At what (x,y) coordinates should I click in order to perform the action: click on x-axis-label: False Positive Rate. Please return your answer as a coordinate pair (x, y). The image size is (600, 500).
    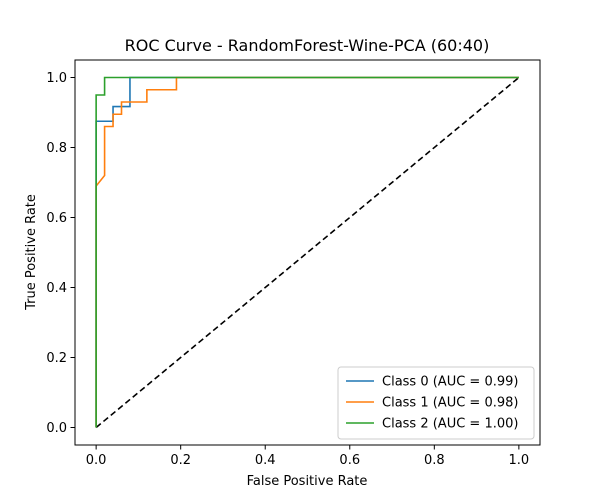
    Looking at the image, I should click on (307, 481).